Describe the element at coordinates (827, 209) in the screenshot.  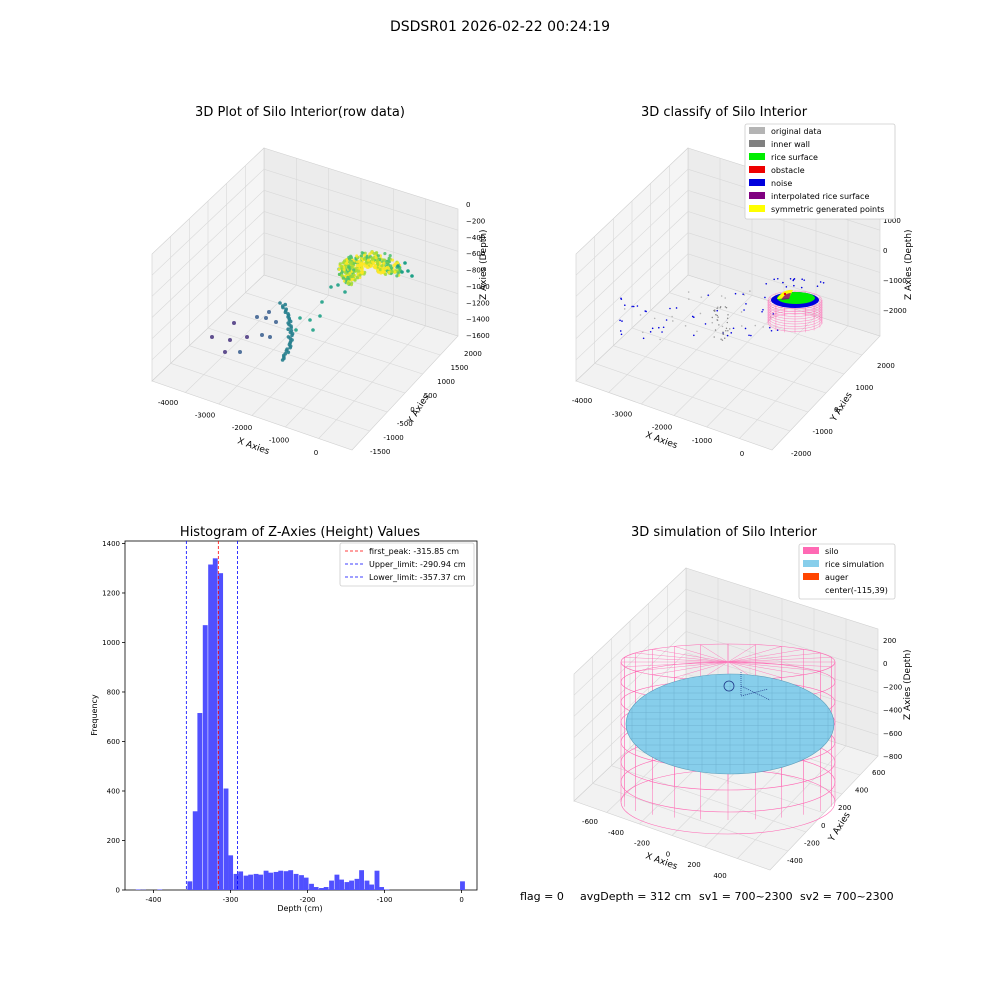
I see `legend-label: symmetric generated points` at that location.